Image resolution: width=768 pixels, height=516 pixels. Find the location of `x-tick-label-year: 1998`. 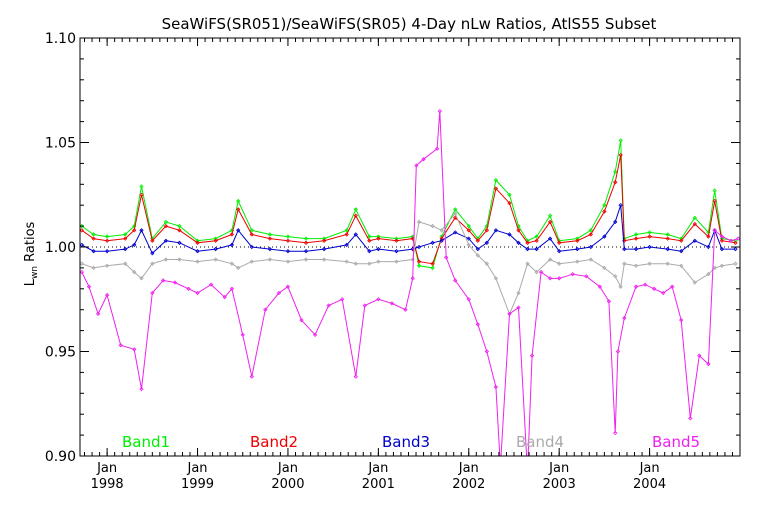

x-tick-label-year: 1998 is located at coordinates (107, 484).